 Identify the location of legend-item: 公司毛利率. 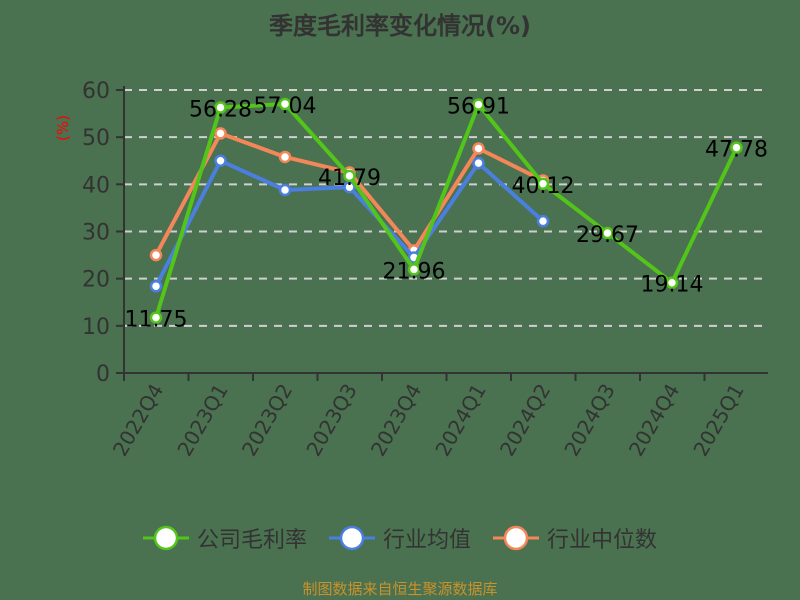
(224, 538).